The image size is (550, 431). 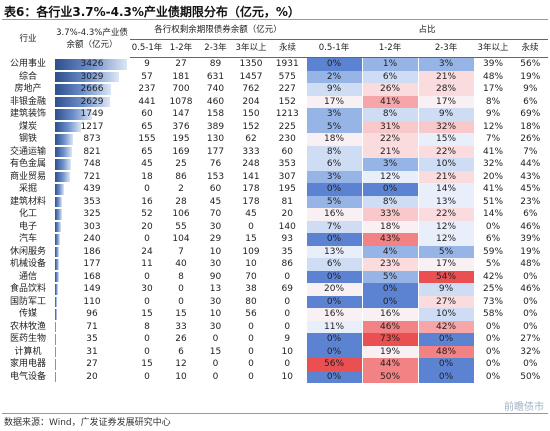 What do you see at coordinates (147, 139) in the screenshot?
I see `amount-cell: 155` at bounding box center [147, 139].